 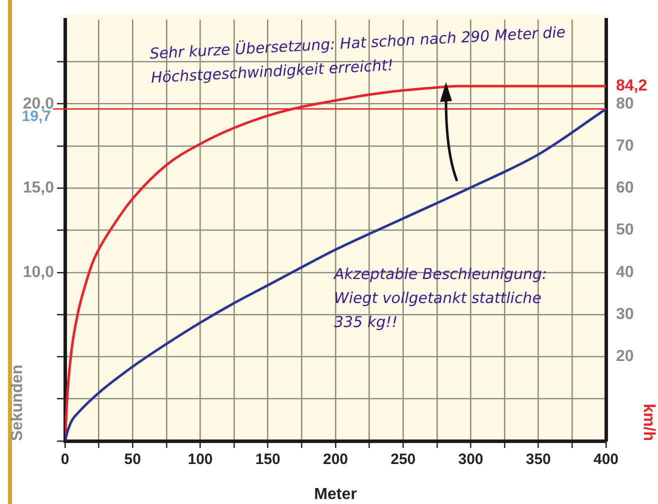 What do you see at coordinates (17, 402) in the screenshot?
I see `y-axis-title: Sekunden` at bounding box center [17, 402].